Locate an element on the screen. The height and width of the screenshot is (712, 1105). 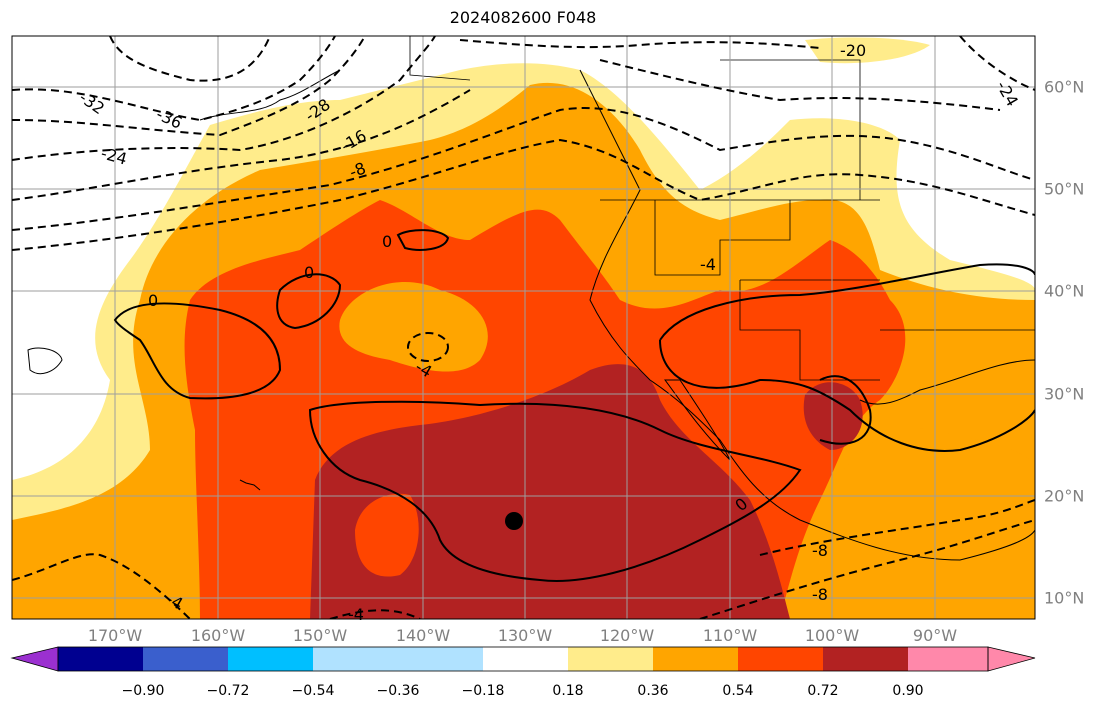
colorbar-tick: −0.90 is located at coordinates (143, 691).